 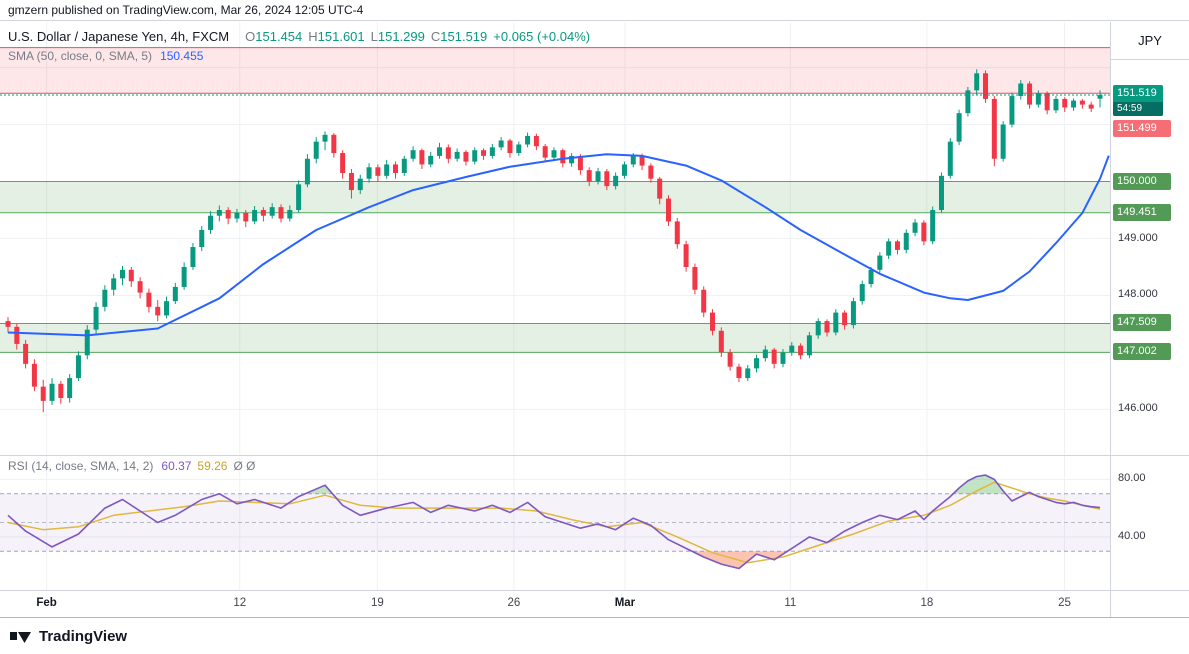 I want to click on rsi-band, so click(x=555, y=522).